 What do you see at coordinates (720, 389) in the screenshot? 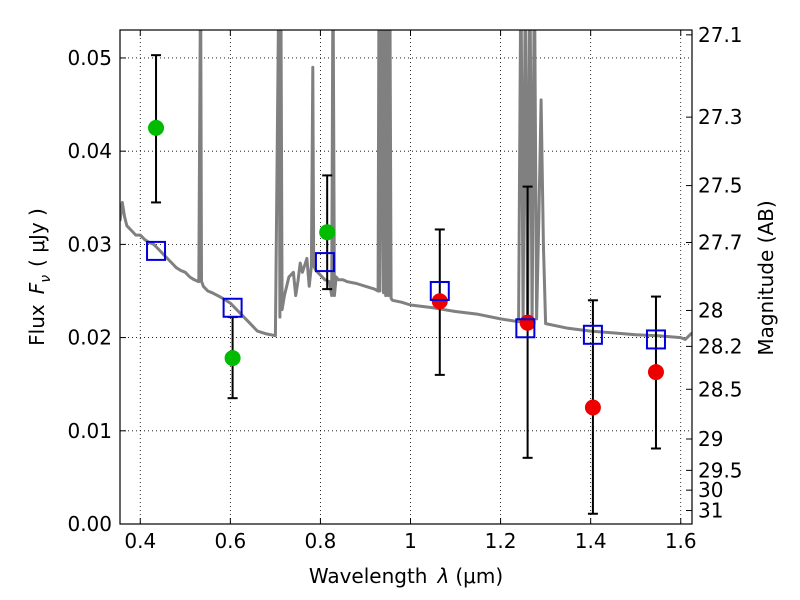
I see `mag-tick-label: 28.5` at bounding box center [720, 389].